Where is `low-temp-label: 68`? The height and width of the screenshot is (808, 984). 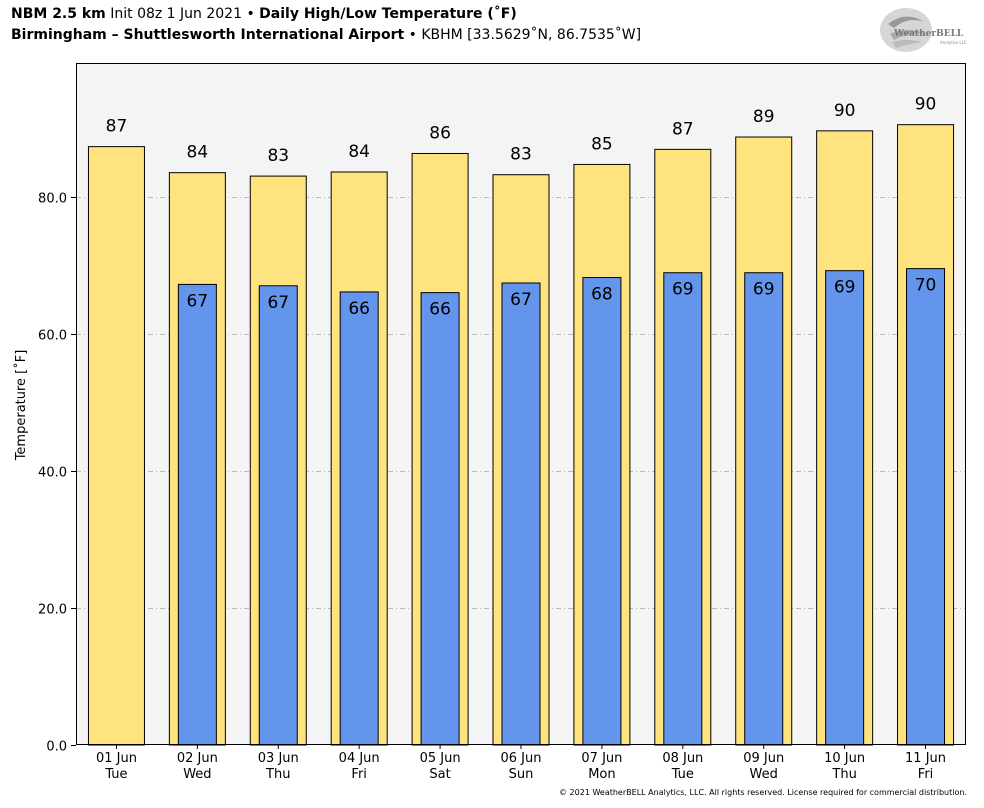
low-temp-label: 68 is located at coordinates (602, 295).